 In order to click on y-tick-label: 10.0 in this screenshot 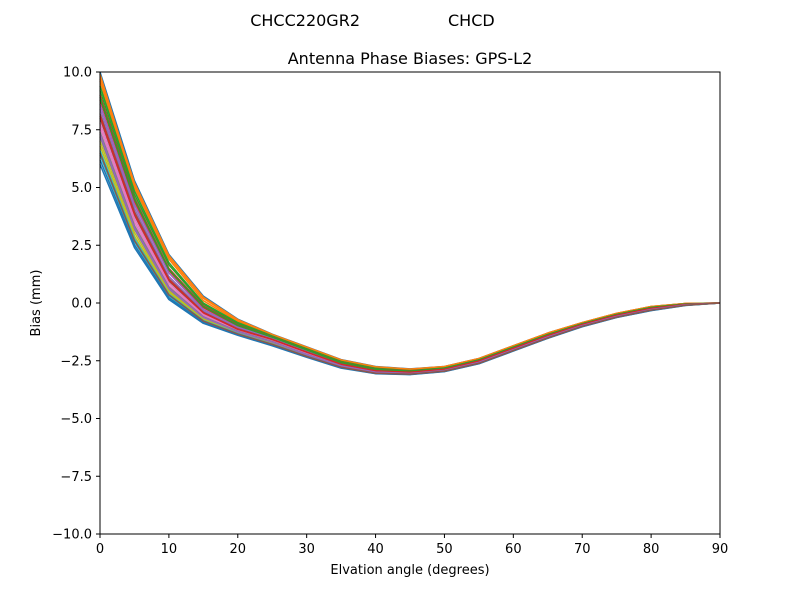, I will do `click(77, 73)`.